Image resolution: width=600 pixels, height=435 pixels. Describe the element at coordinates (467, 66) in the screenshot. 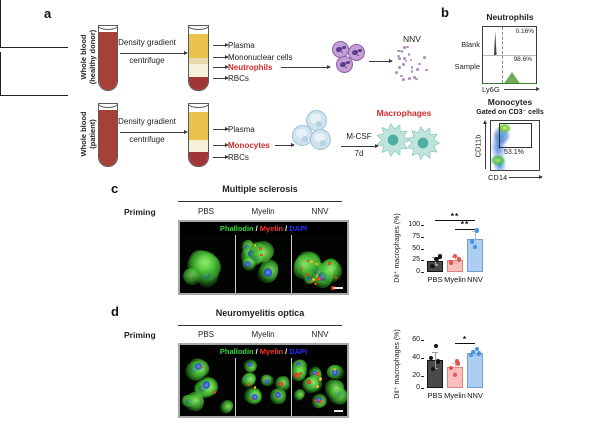

I see `histogram-sample-label: Sample` at that location.